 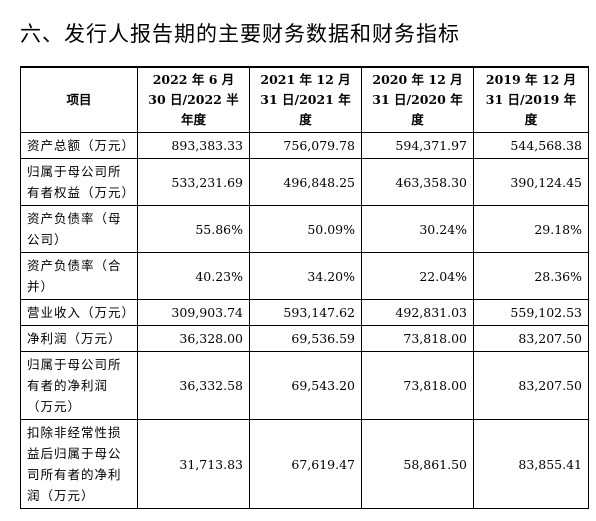 I want to click on table-cell: 593,147.62, so click(x=305, y=312).